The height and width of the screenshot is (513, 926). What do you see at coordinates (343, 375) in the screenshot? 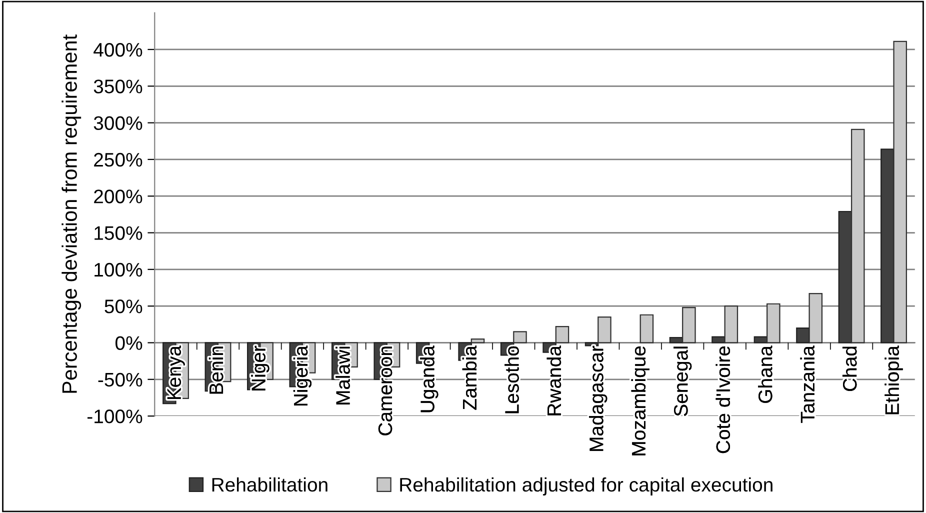
I see `x-tick-label: Malawi` at bounding box center [343, 375].